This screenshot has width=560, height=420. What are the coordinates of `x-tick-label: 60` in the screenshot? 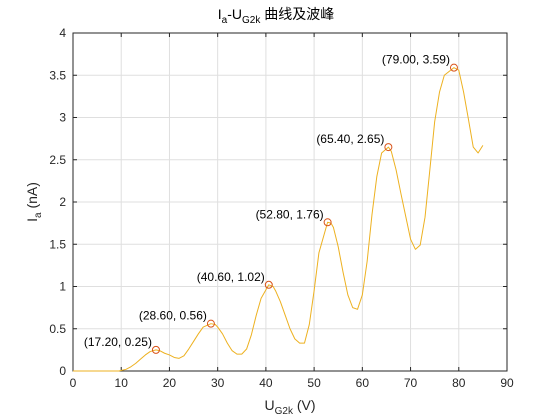 It's located at (363, 383).